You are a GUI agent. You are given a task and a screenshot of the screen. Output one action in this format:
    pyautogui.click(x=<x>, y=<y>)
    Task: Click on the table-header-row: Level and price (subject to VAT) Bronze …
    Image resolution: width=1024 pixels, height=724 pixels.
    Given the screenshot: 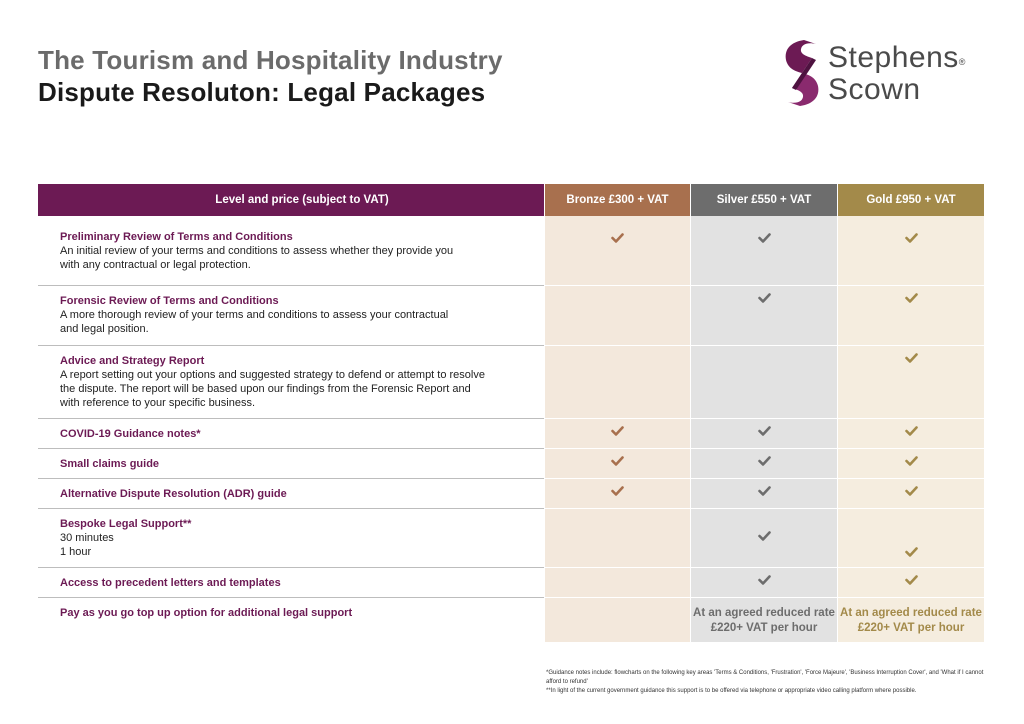 What is the action you would take?
    pyautogui.click(x=511, y=200)
    